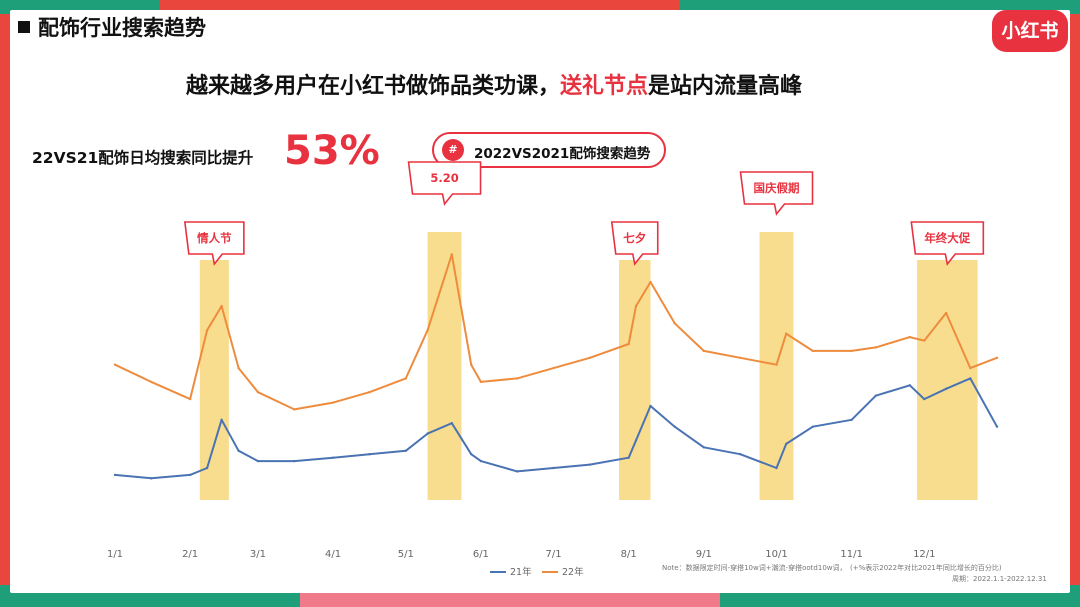 The height and width of the screenshot is (607, 1080). What do you see at coordinates (851, 554) in the screenshot?
I see `x-tick-label: 11/1` at bounding box center [851, 554].